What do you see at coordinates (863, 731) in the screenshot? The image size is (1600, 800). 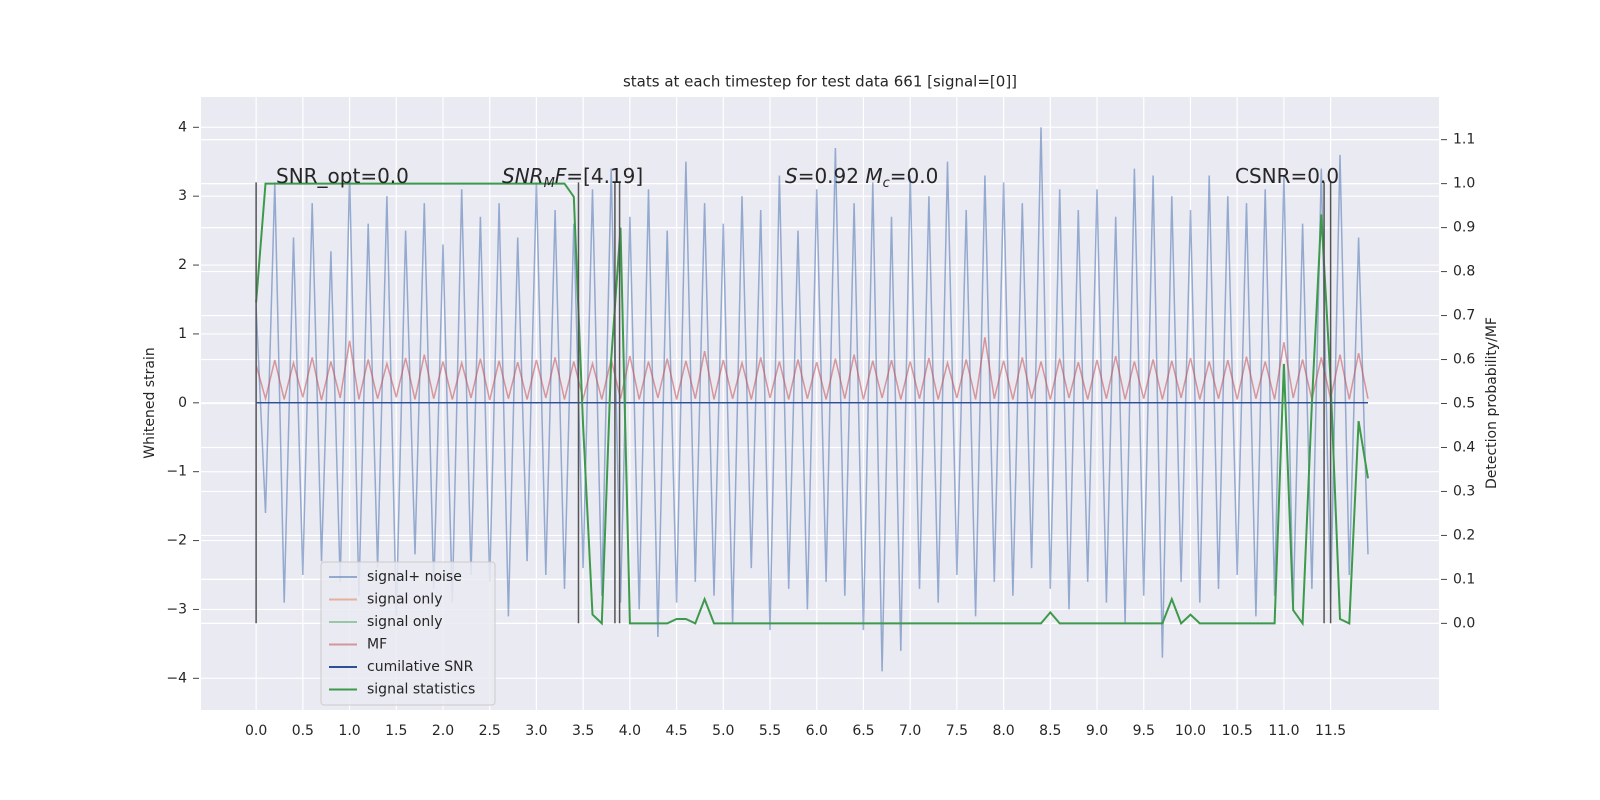 I see `x-tick-label: 6.5` at bounding box center [863, 731].